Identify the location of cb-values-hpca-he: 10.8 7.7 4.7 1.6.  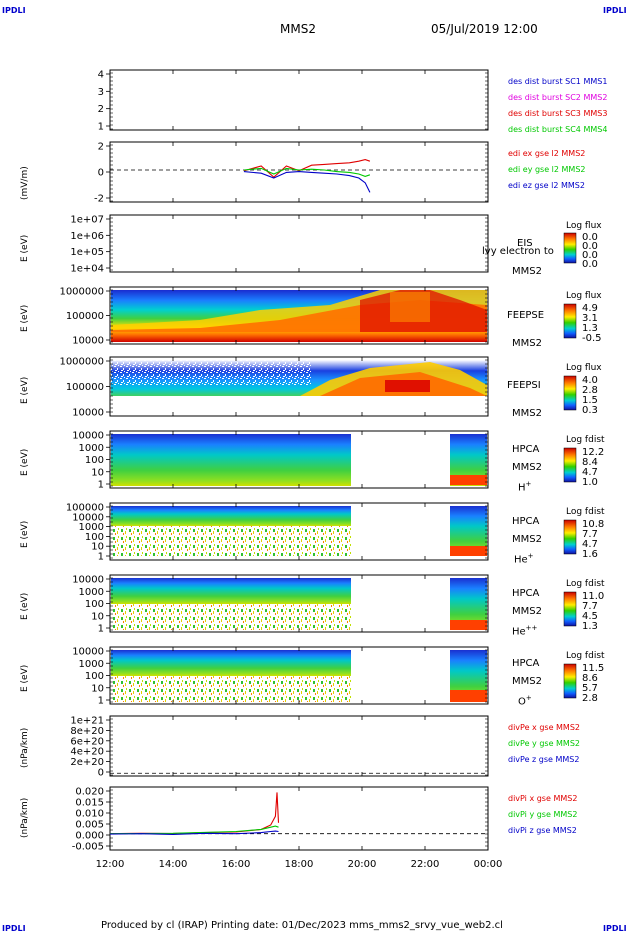
(593, 539).